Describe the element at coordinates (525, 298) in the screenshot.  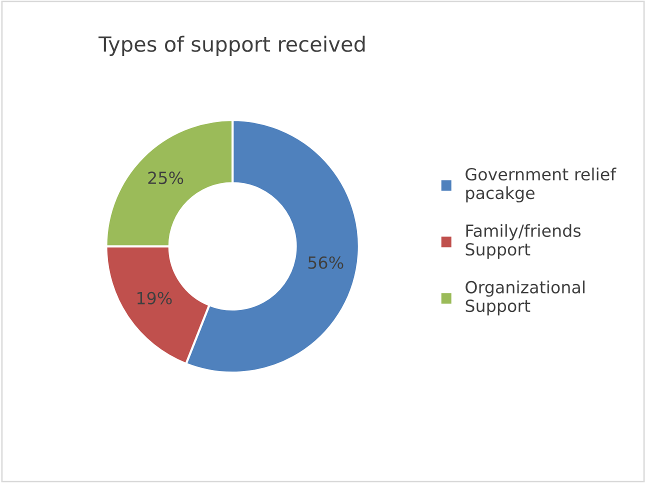
I see `legend-label: Organizational Support` at that location.